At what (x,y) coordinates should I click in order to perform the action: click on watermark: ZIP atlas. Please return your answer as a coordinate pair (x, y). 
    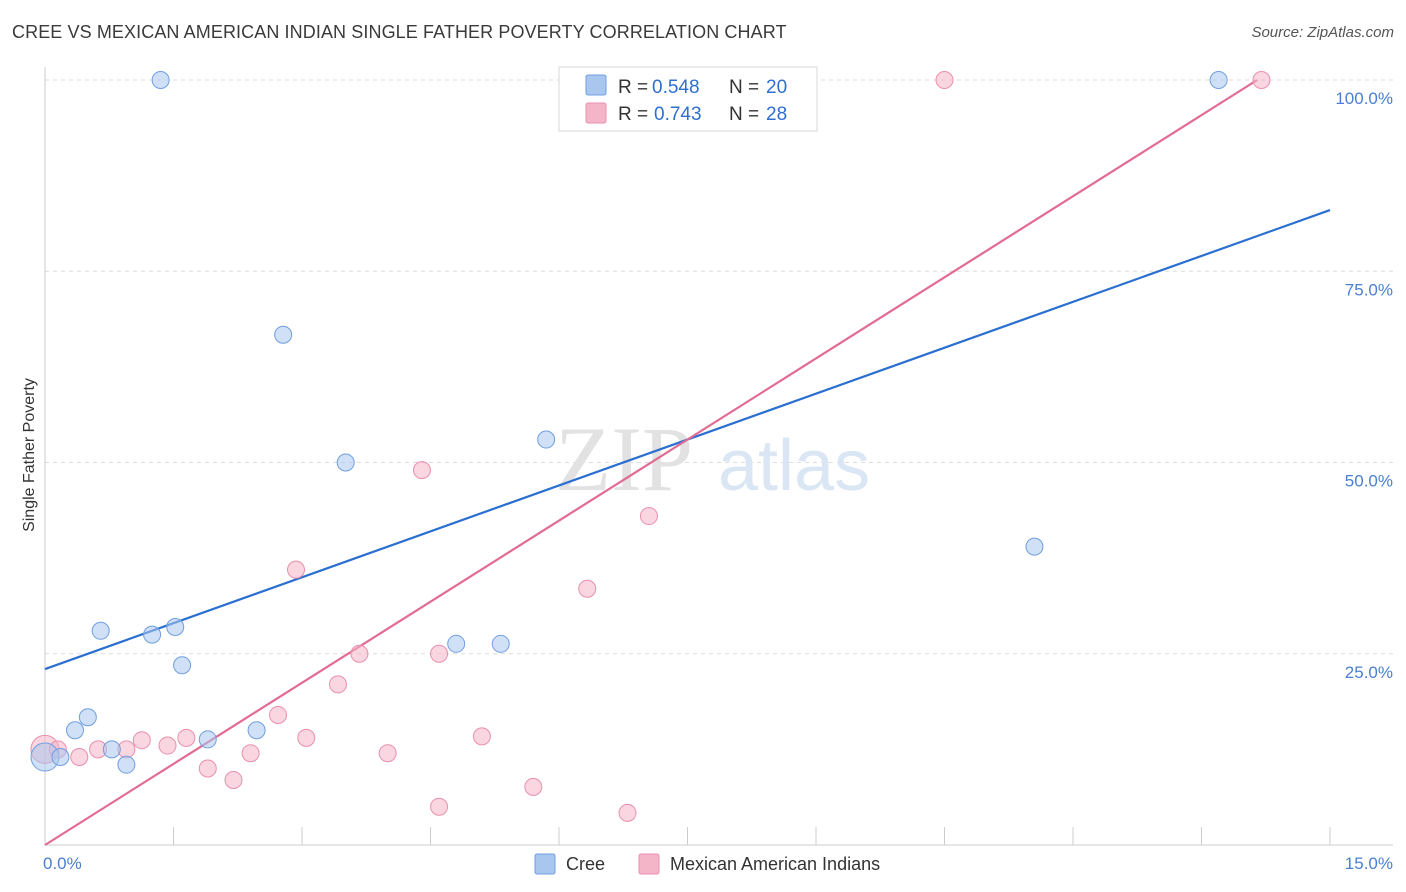
    Looking at the image, I should click on (712, 459).